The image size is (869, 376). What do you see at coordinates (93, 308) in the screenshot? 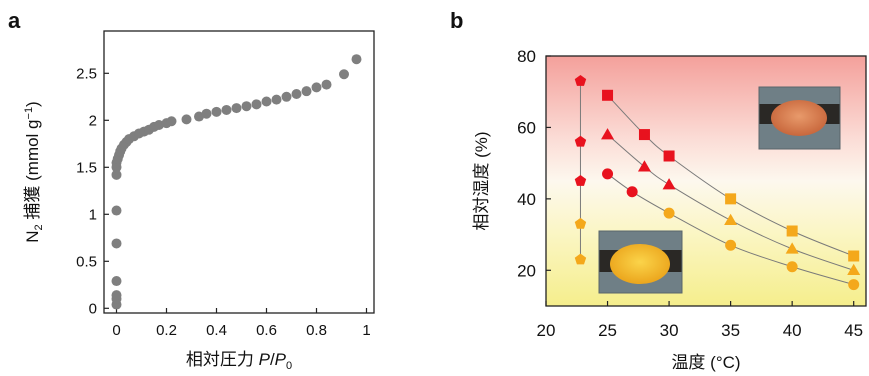
I see `y-tick-label: 0` at bounding box center [93, 308].